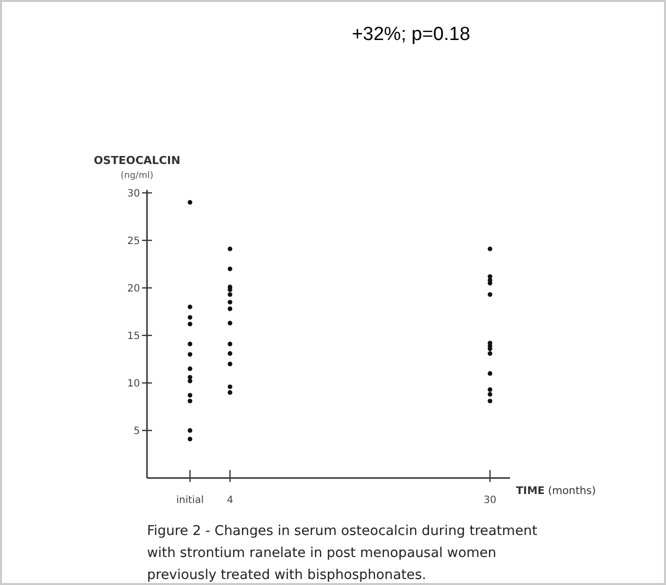  Describe the element at coordinates (411, 34) in the screenshot. I see `text: +32%; p=0.18` at that location.